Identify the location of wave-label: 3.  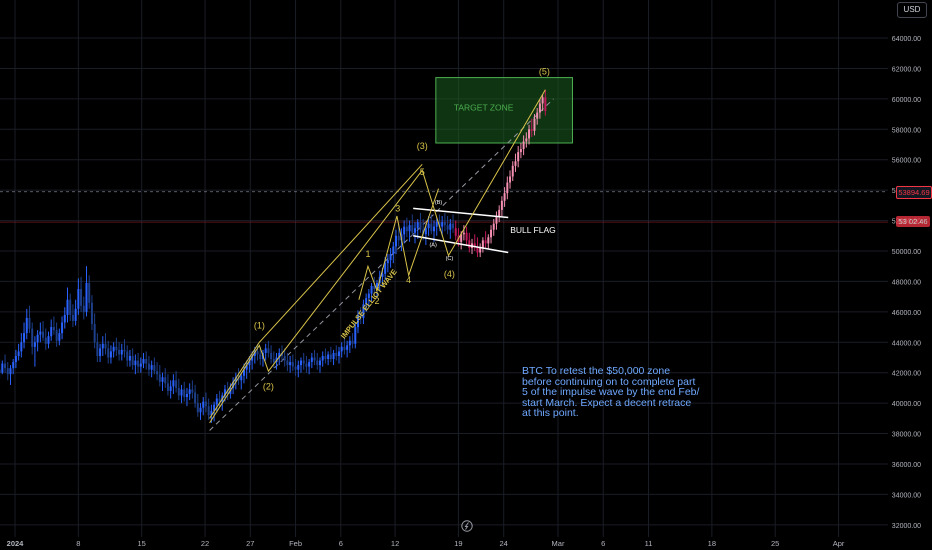
(397, 208).